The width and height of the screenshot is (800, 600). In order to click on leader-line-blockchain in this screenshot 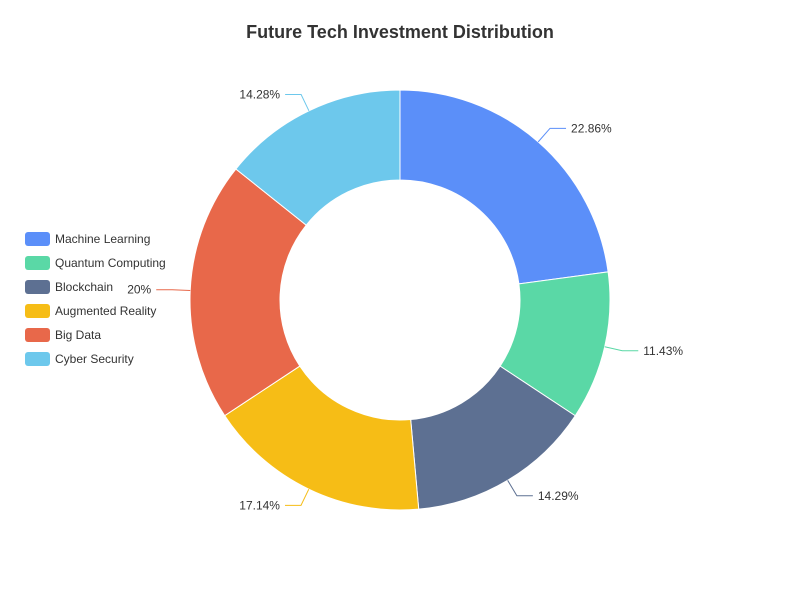, I will do `click(520, 487)`.